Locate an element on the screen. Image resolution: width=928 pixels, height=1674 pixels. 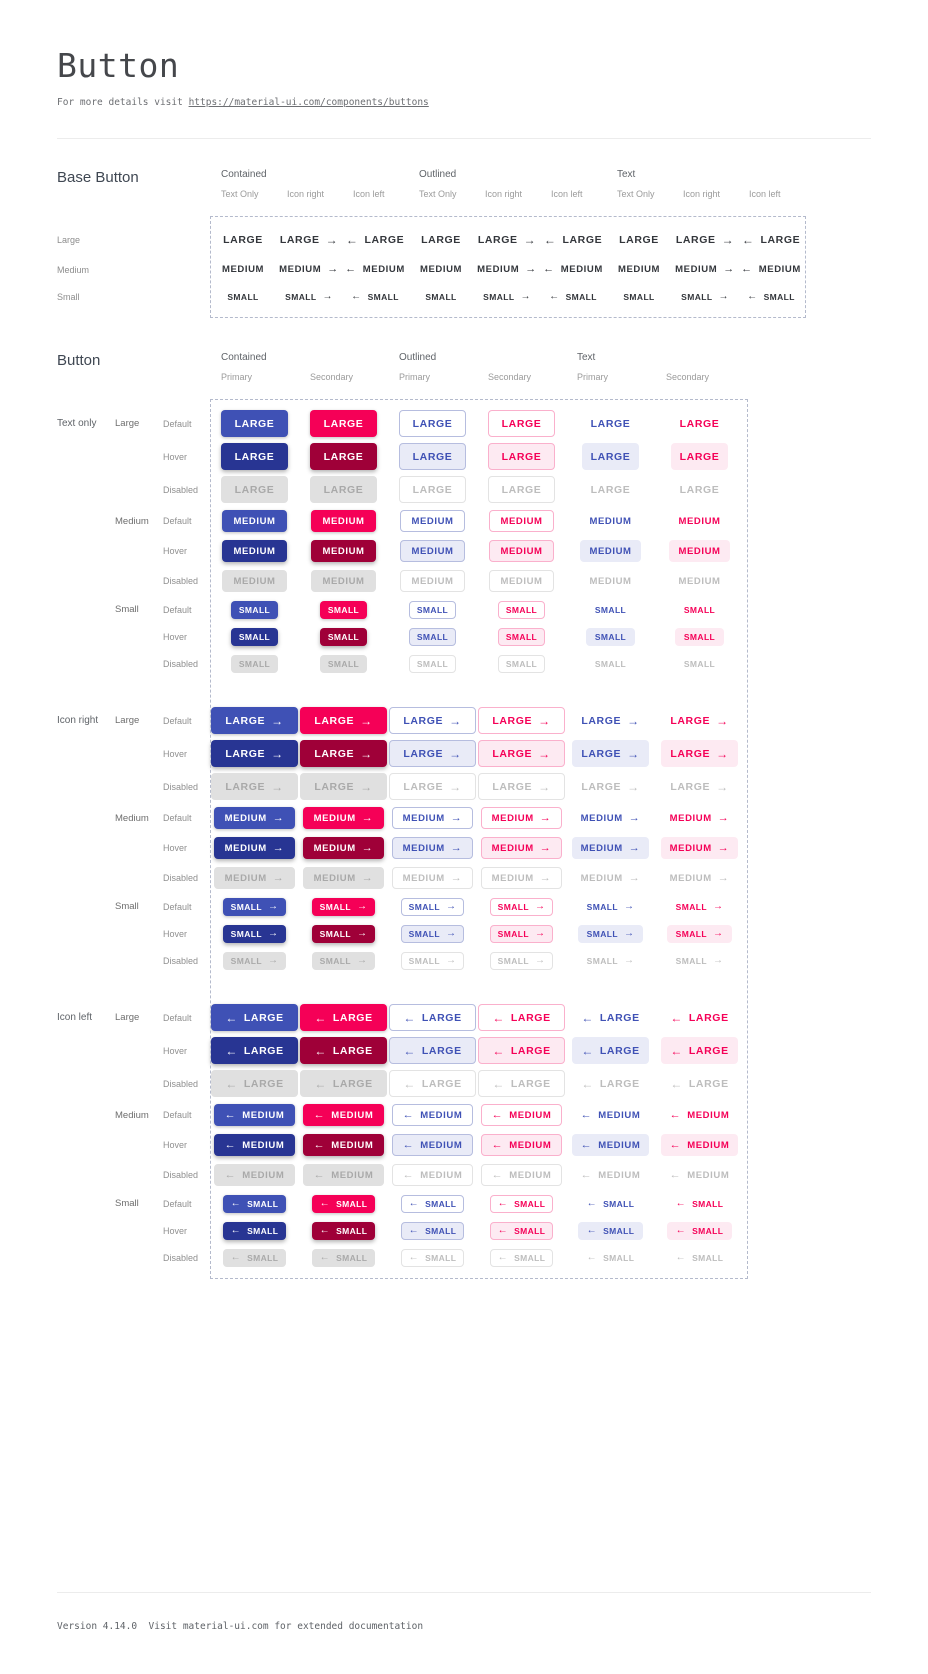
button-icon-right-contained-secondary-large-default: LARGE → is located at coordinates (343, 720).